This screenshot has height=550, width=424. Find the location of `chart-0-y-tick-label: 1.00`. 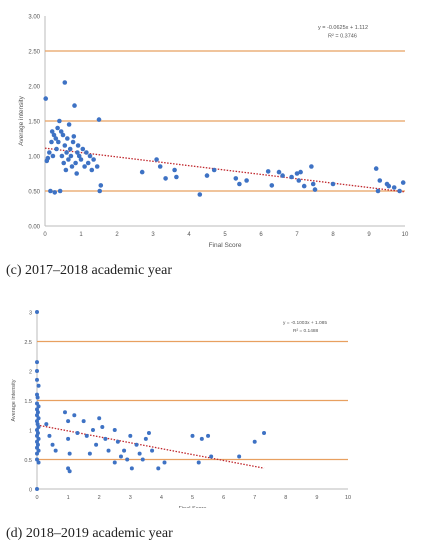

chart-0-y-tick-label: 1.00 is located at coordinates (34, 158).